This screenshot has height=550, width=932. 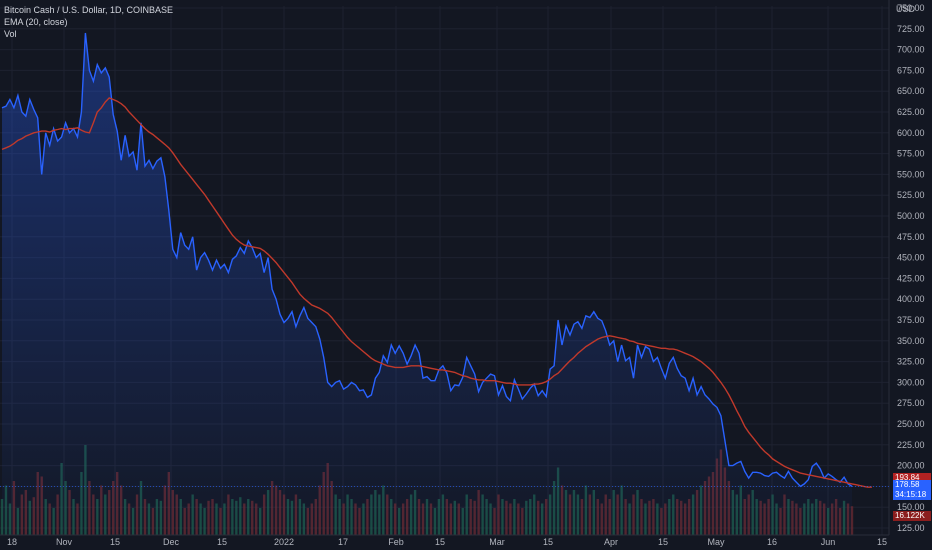 I want to click on volume-indicator-label: Vol, so click(x=10, y=34).